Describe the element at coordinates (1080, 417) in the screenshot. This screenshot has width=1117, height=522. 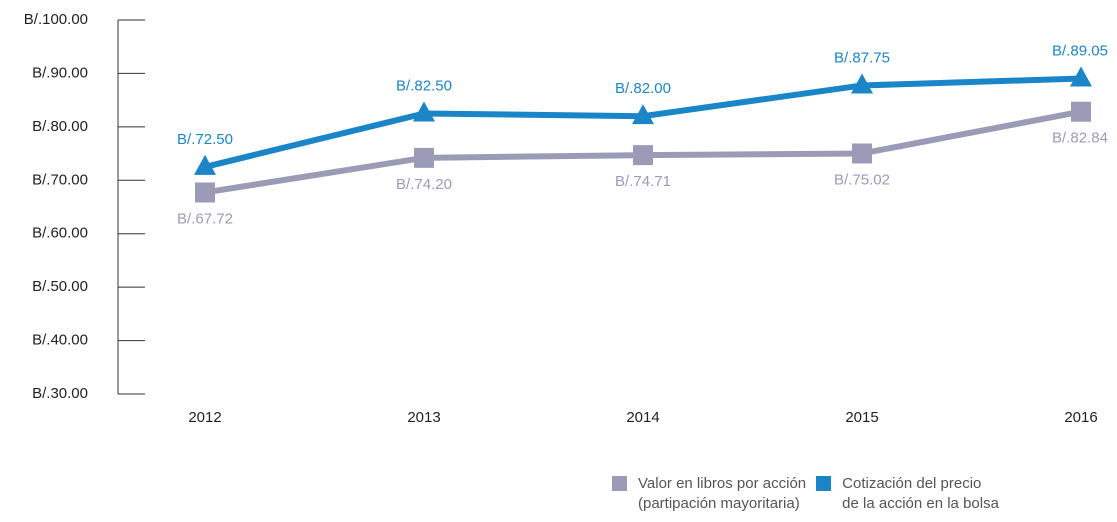
I see `x-tick-label: 2016` at that location.